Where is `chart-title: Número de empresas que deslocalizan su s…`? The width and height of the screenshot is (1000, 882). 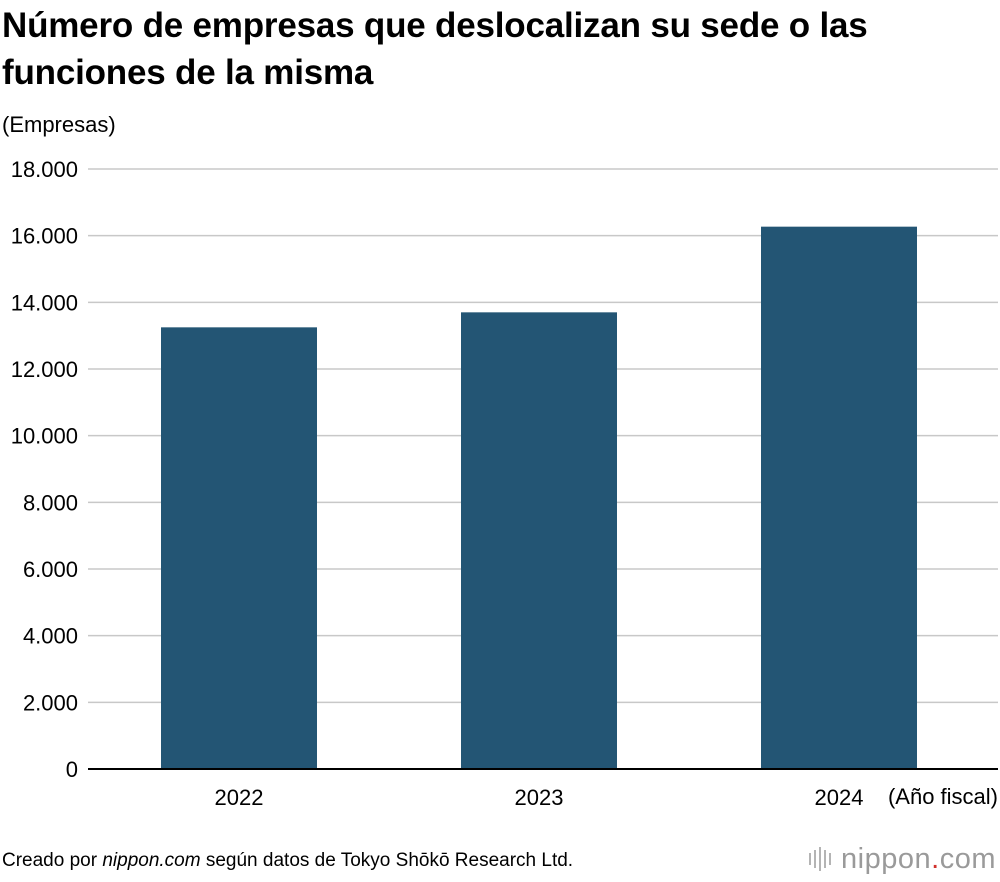
chart-title: Número de empresas que deslocalizan su s… is located at coordinates (435, 49).